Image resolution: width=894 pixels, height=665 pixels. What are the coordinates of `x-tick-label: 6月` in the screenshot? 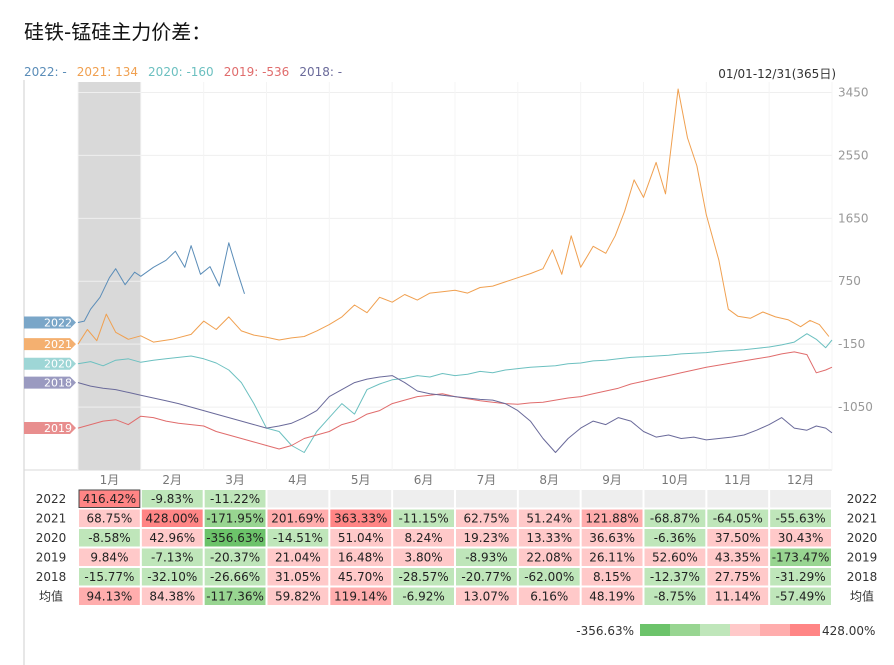 It's located at (424, 480).